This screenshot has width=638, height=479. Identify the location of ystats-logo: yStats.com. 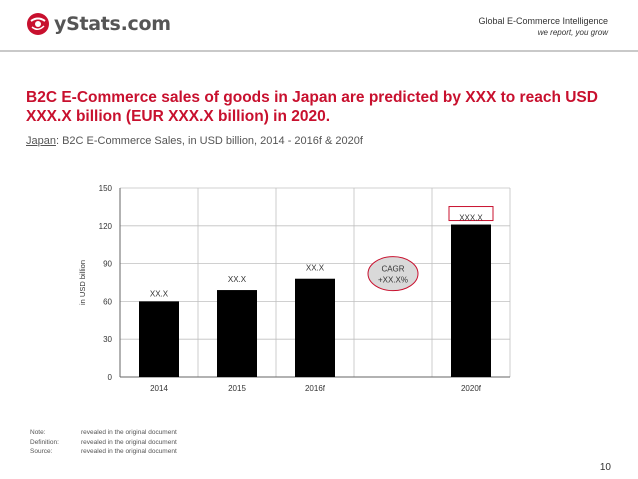
(98, 24).